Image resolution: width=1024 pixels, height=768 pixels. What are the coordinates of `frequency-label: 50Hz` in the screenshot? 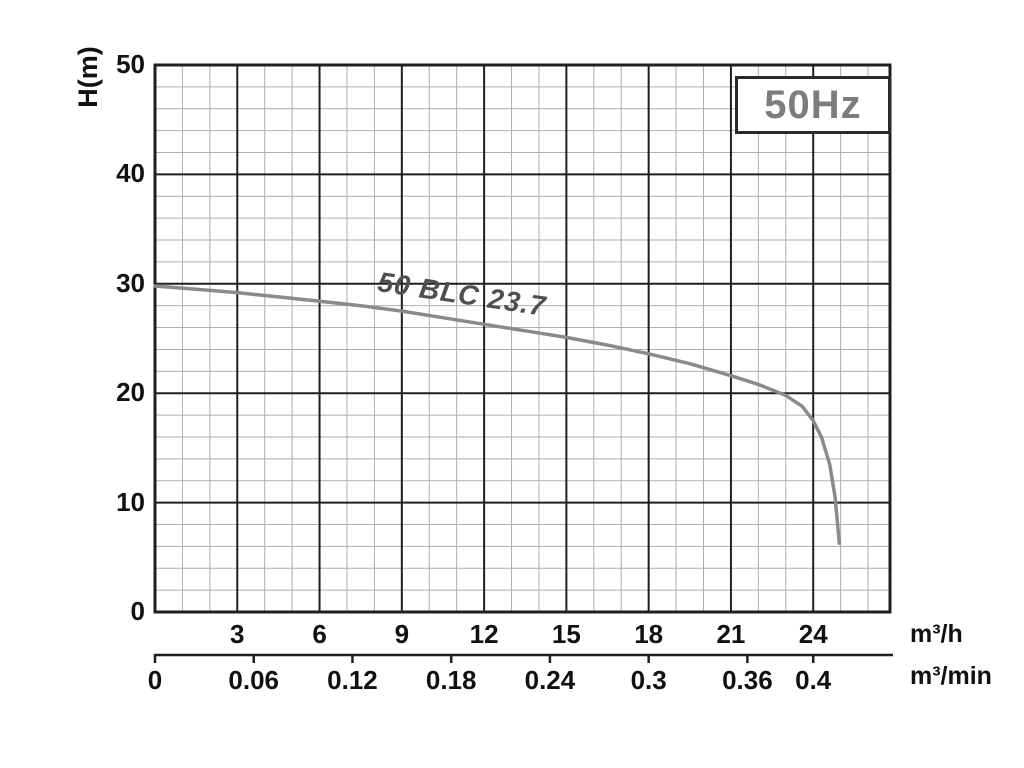 It's located at (813, 104).